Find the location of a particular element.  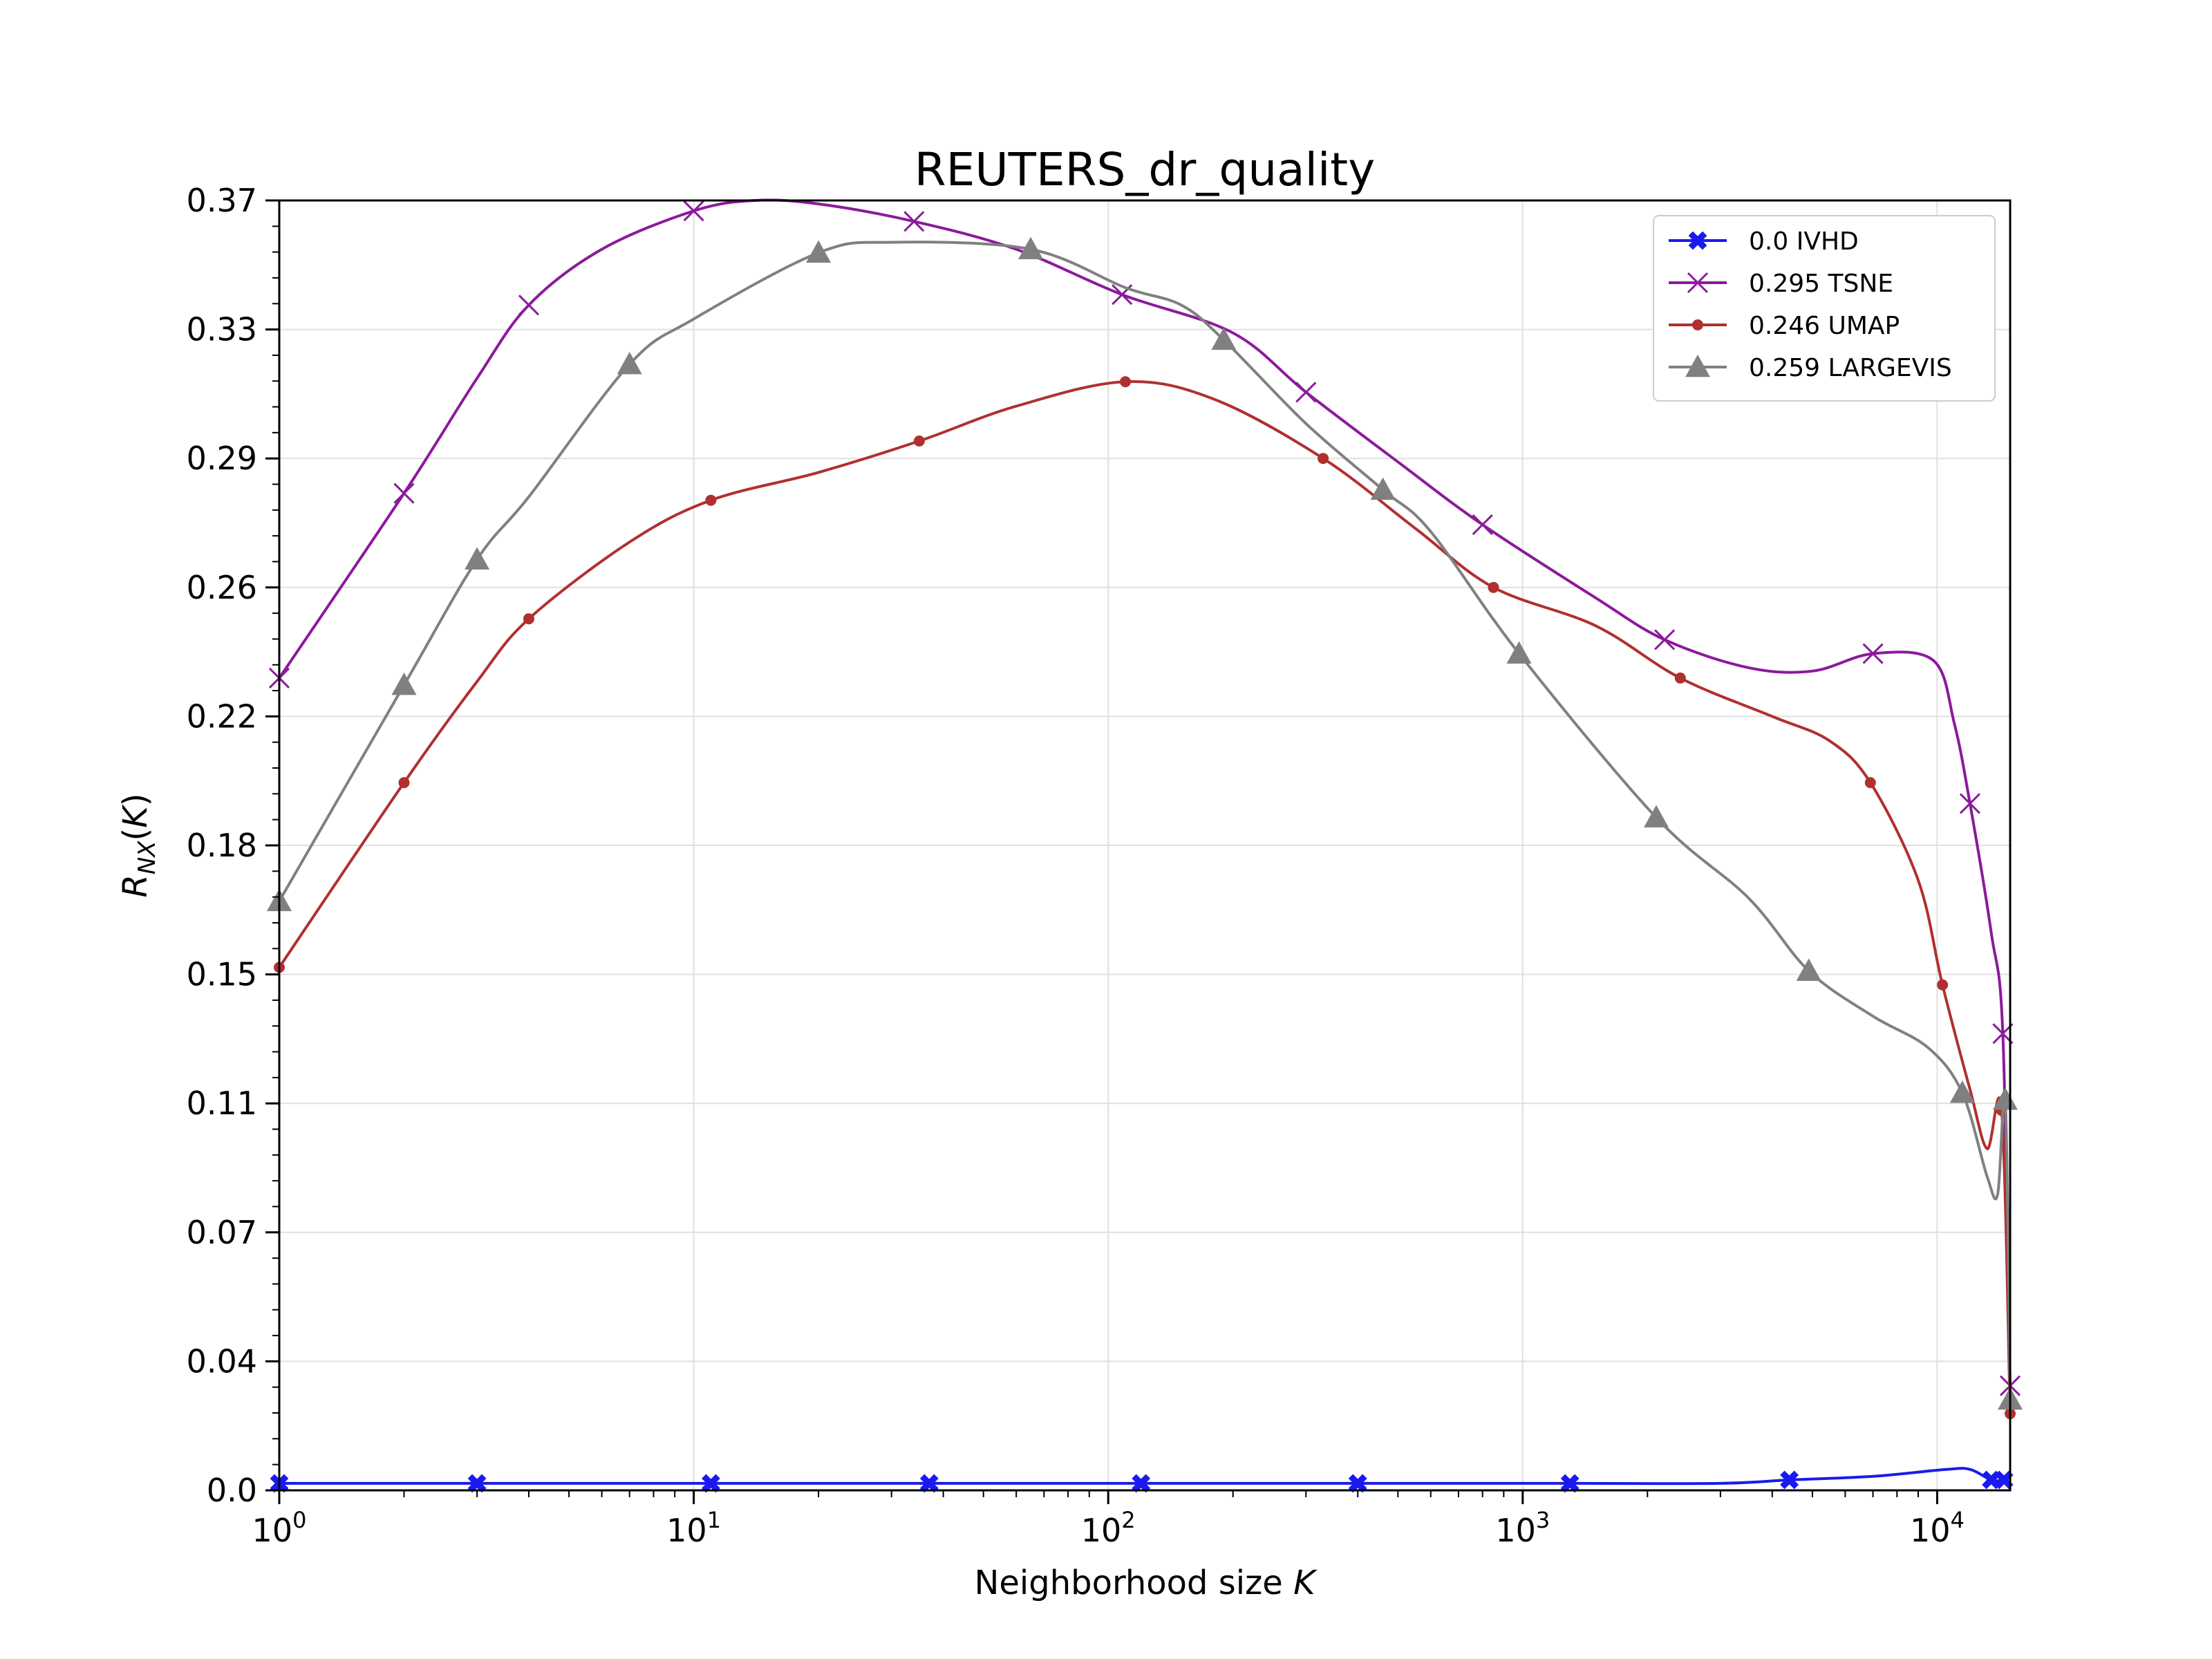

legend-label: 0.0 IVHD is located at coordinates (1804, 242).